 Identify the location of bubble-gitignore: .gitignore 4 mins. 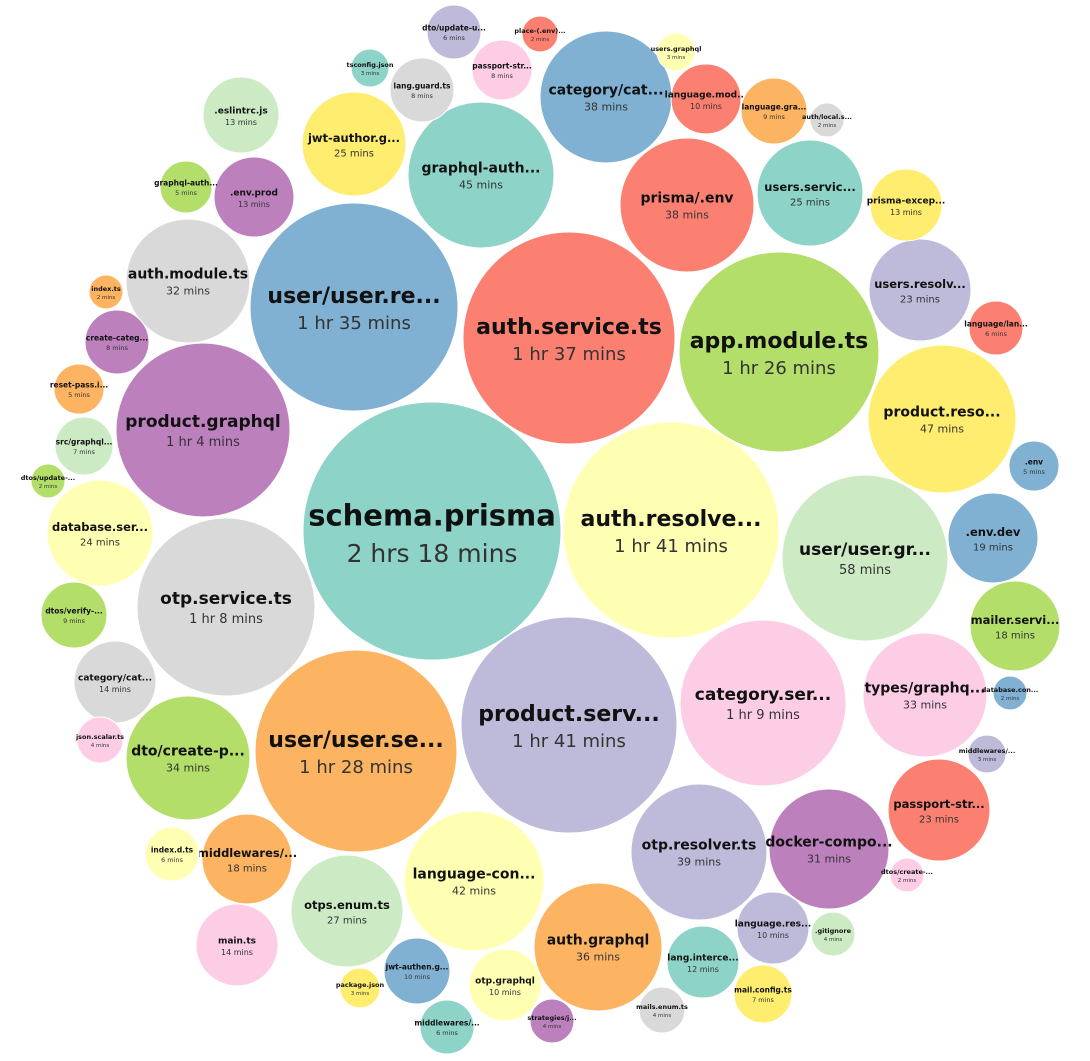
(833, 934).